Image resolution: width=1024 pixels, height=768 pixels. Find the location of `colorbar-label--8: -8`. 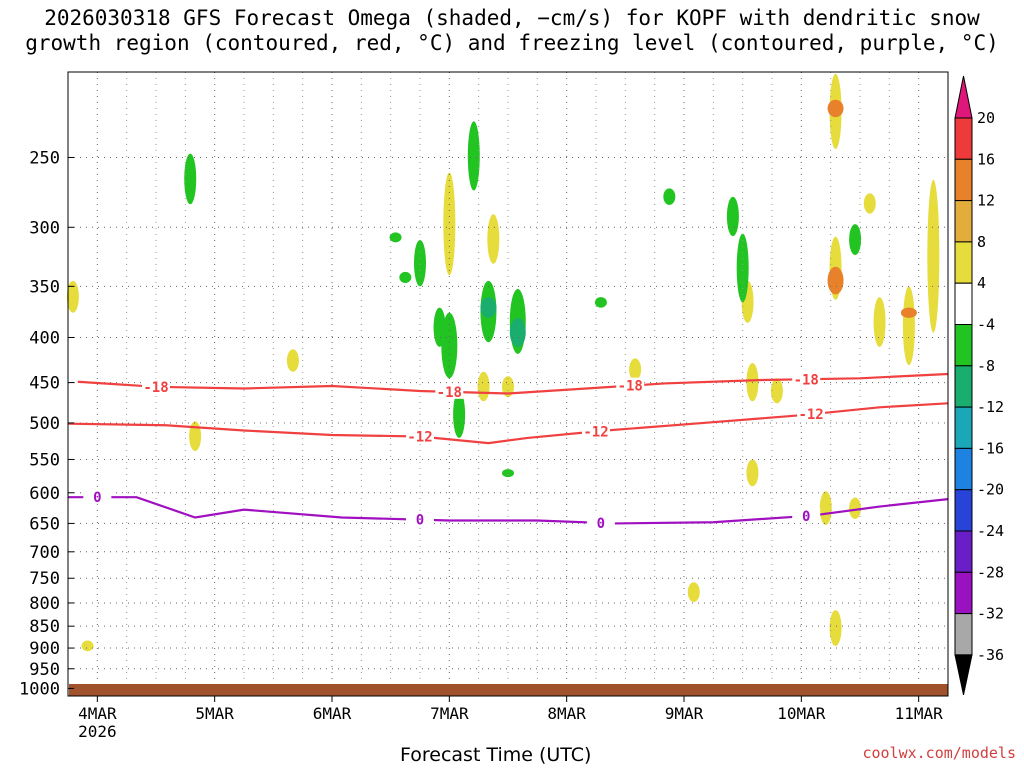

colorbar-label--8: -8 is located at coordinates (986, 366).